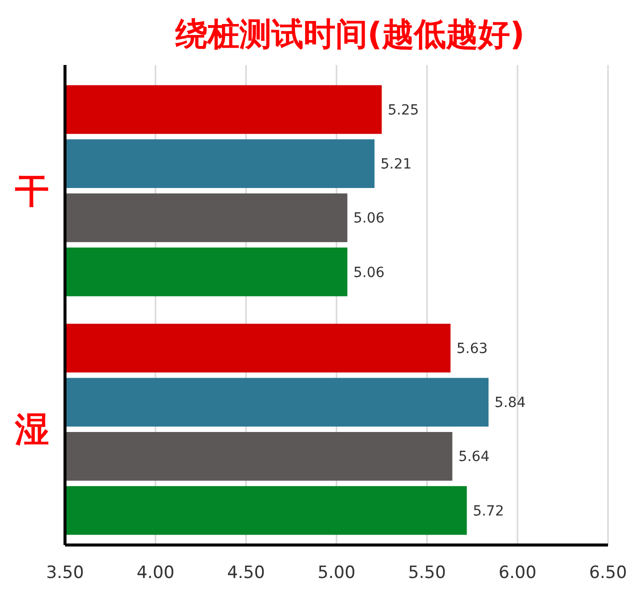  Describe the element at coordinates (31, 192) in the screenshot. I see `y-tick-label: 干` at that location.